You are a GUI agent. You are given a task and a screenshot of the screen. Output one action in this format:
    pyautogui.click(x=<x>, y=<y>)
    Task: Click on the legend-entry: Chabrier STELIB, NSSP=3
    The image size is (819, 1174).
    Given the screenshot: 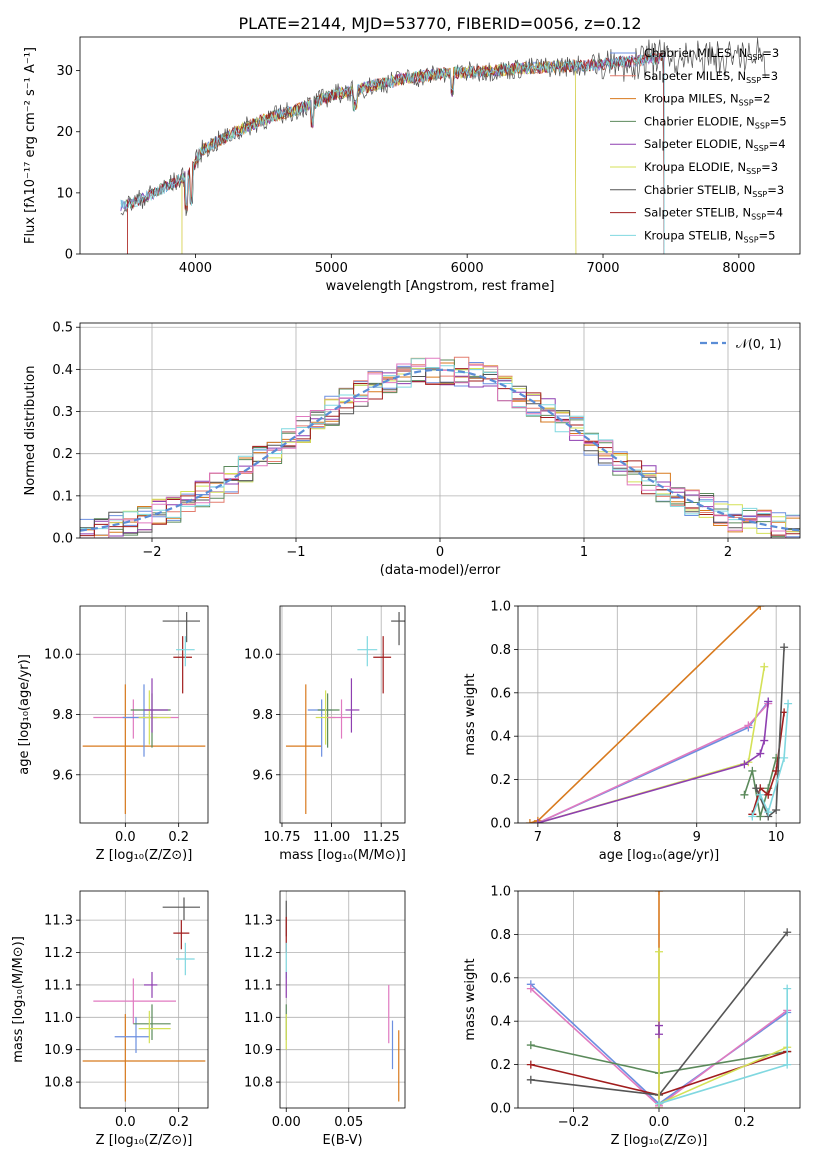 What is the action you would take?
    pyautogui.click(x=714, y=191)
    